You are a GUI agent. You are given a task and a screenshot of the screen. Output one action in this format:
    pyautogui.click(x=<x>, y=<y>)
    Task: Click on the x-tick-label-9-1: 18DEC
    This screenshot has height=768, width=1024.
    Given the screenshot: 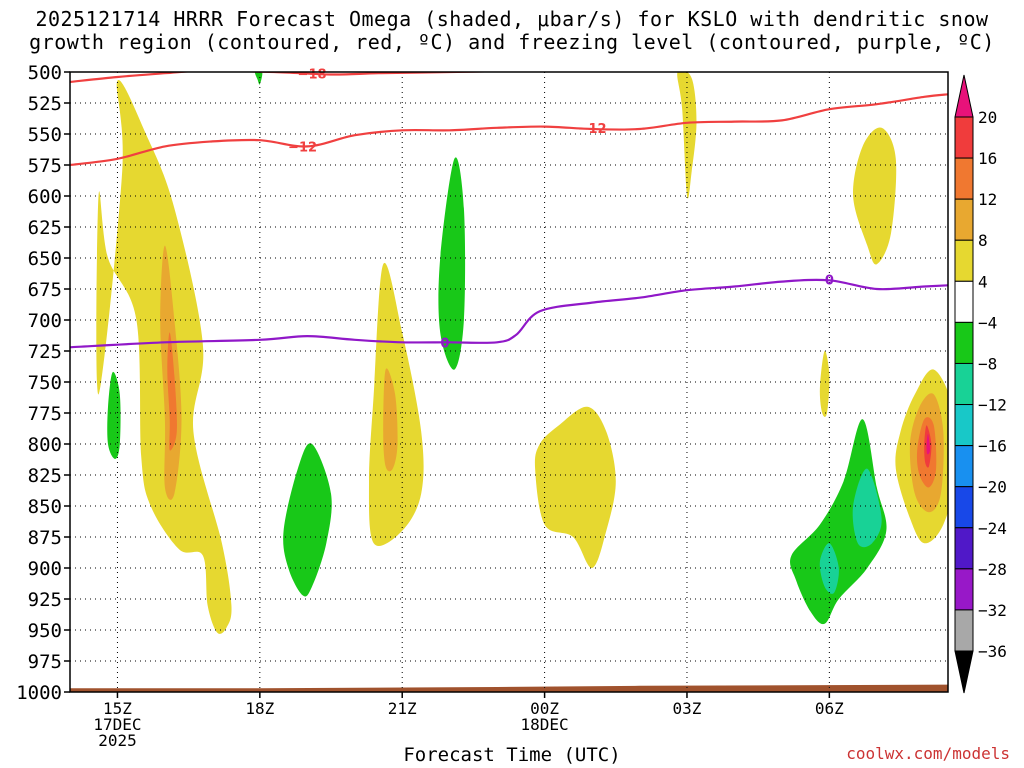 What is the action you would take?
    pyautogui.click(x=545, y=724)
    